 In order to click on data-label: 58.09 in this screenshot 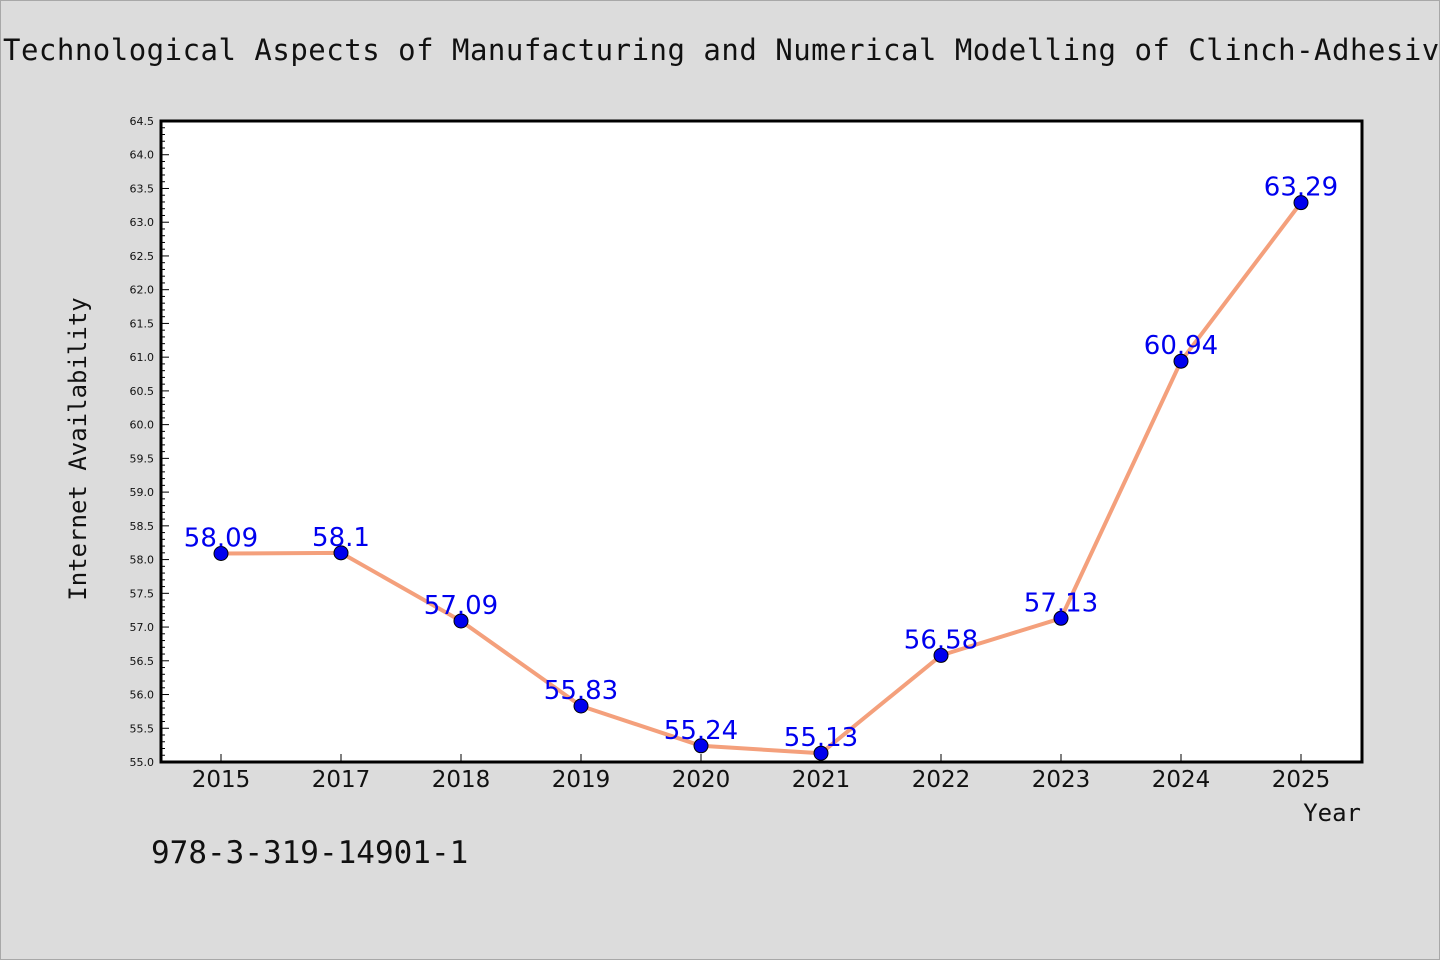, I will do `click(221, 539)`.